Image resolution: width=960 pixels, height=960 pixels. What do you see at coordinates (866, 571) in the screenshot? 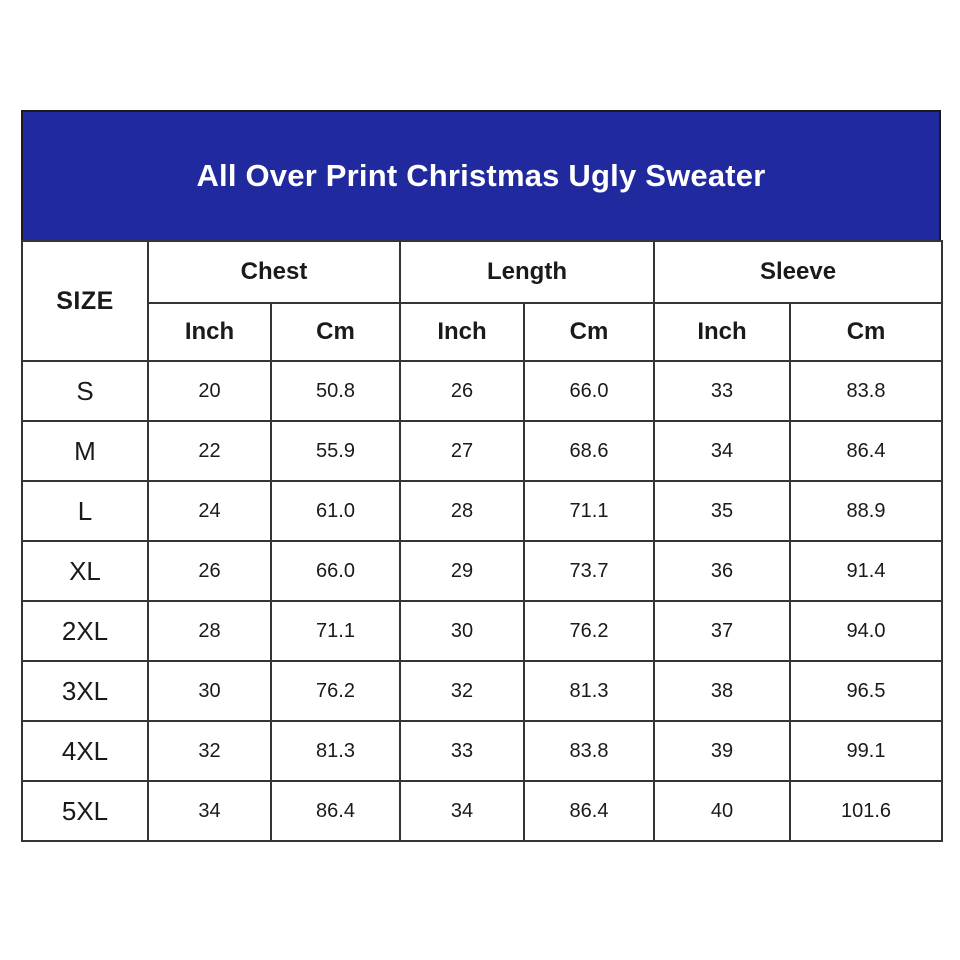
I see `measurement-cell: 91.4` at bounding box center [866, 571].